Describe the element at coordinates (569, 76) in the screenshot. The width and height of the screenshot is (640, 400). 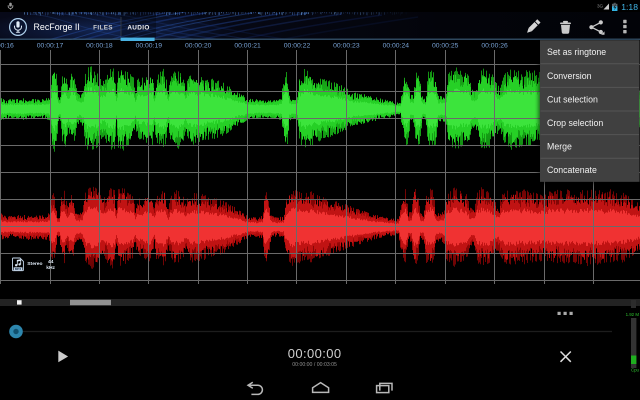
I see `svg-text: Conversion` at that location.